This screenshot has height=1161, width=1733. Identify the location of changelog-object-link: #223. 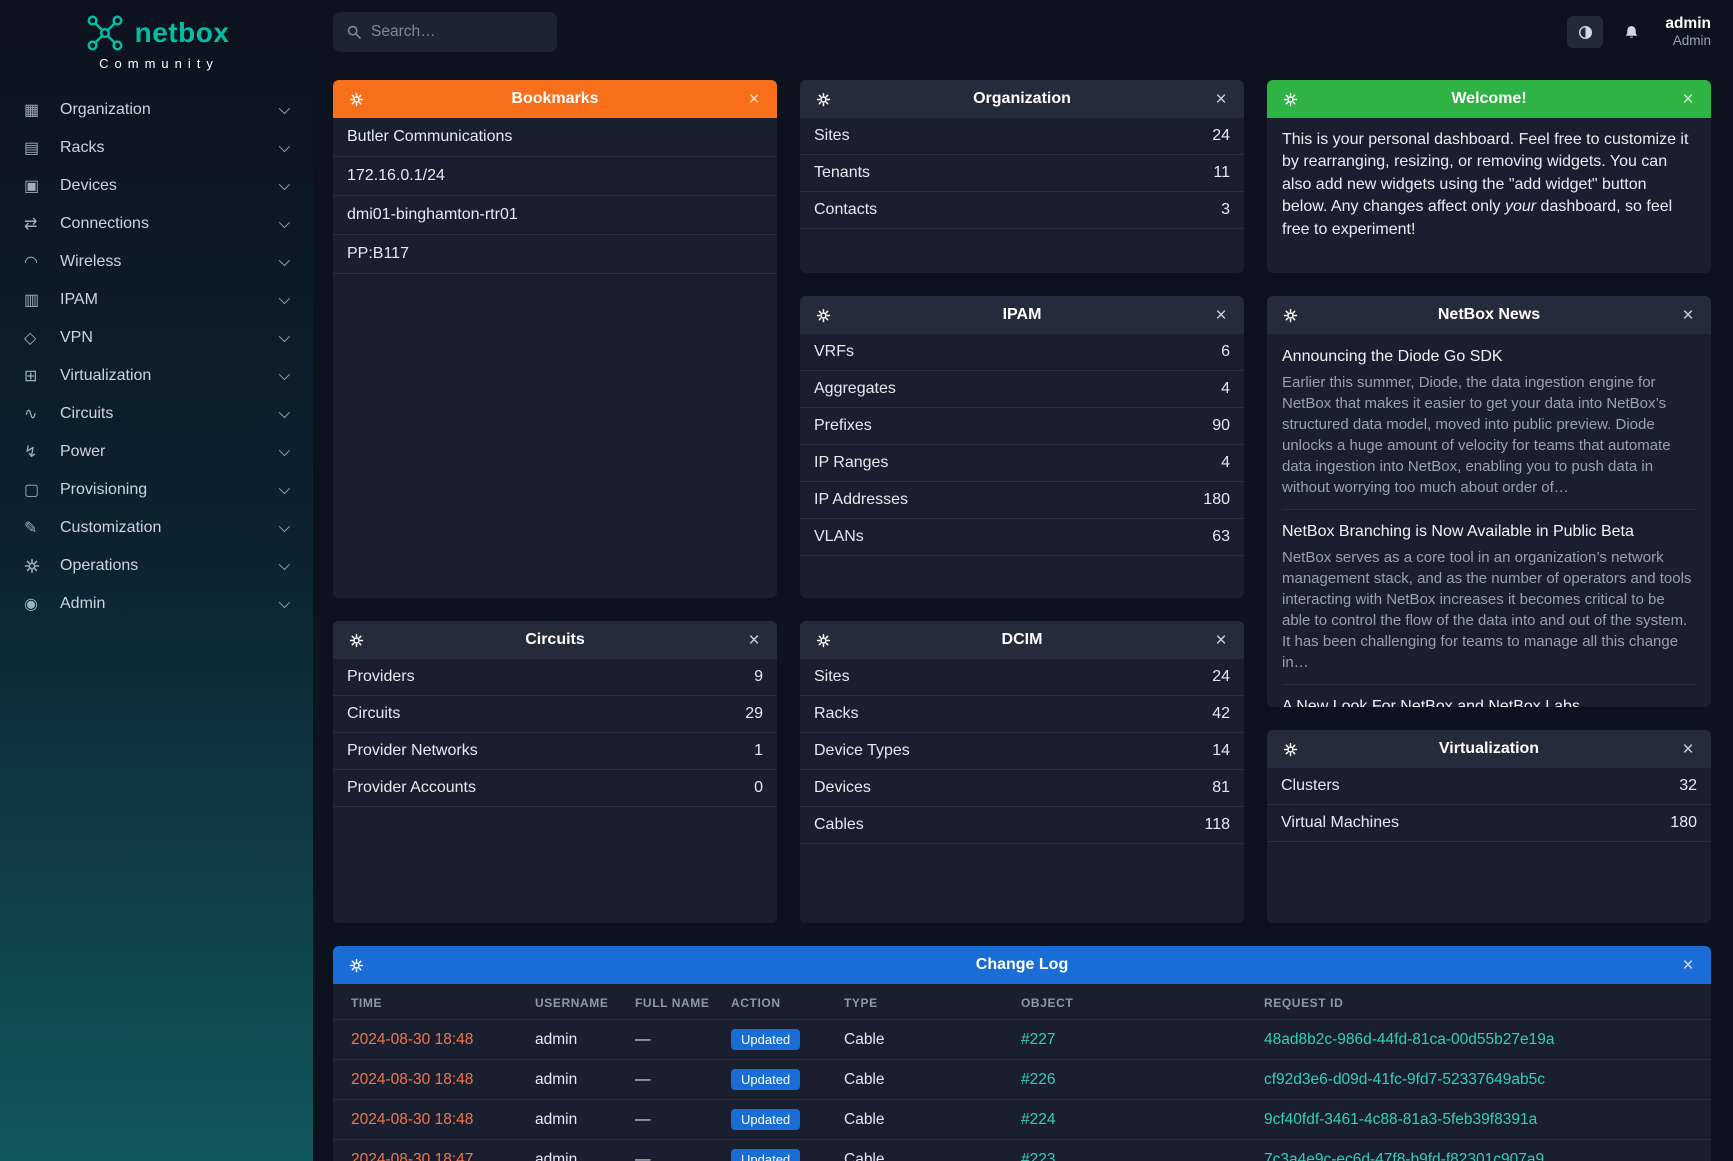
(1038, 1155).